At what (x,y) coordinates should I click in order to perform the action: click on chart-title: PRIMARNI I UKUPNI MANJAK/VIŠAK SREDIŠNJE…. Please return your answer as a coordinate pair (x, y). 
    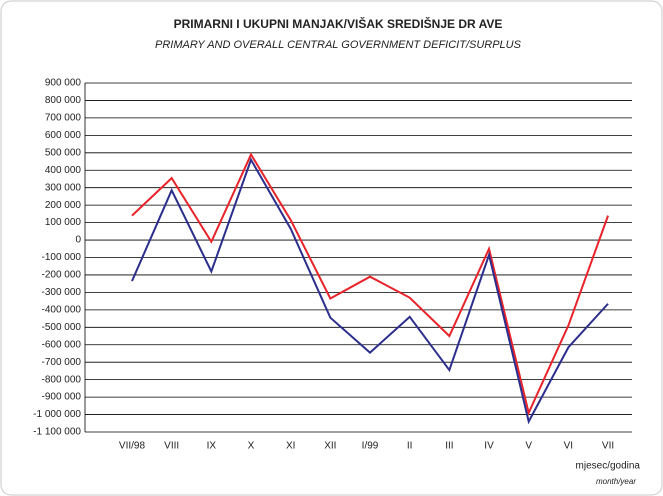
    Looking at the image, I should click on (338, 23).